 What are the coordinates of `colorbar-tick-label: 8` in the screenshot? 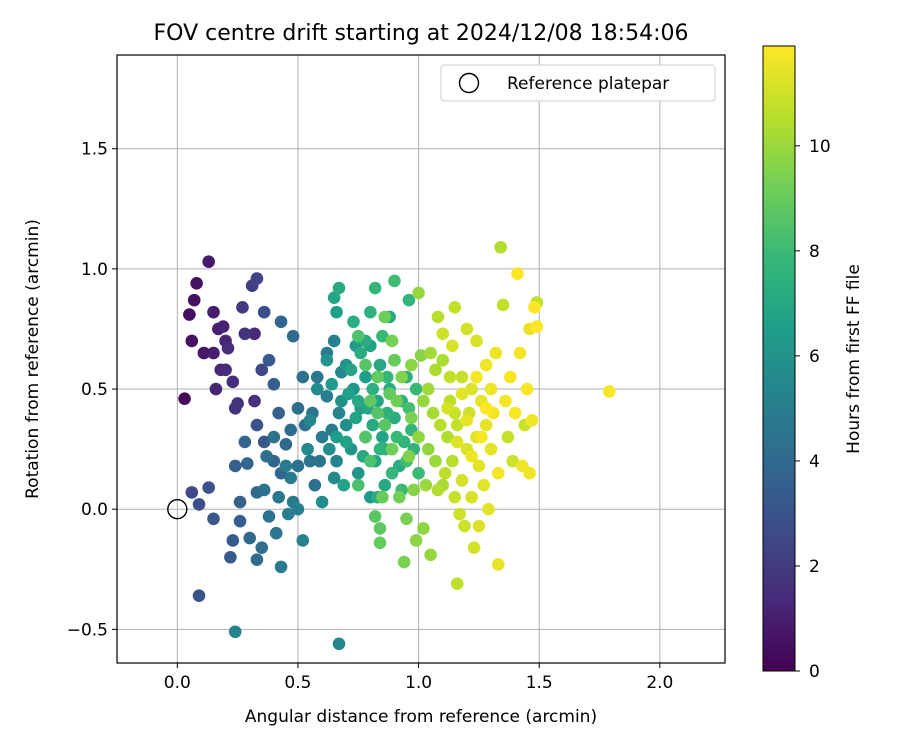 It's located at (814, 252).